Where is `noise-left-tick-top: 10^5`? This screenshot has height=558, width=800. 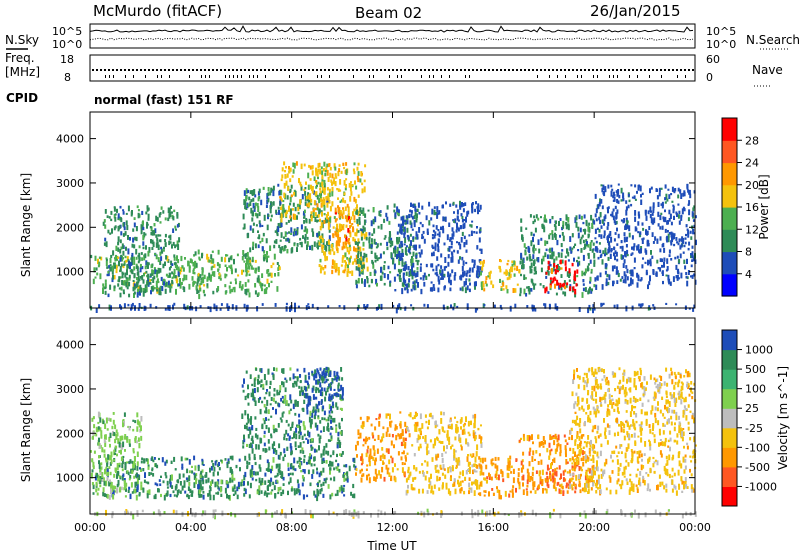
noise-left-tick-top: 10^5 is located at coordinates (67, 31).